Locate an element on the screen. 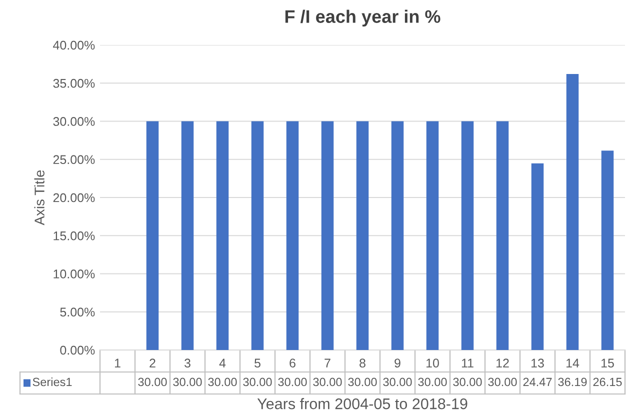  legend-label: Series1 is located at coordinates (52, 381).